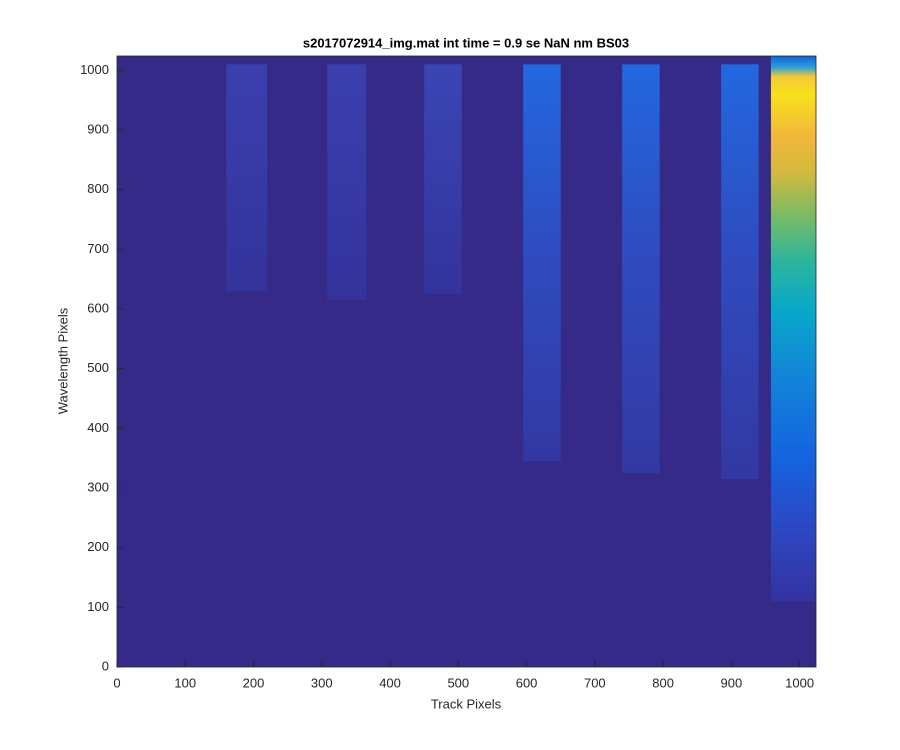  I want to click on x-tick-label: 400, so click(390, 682).